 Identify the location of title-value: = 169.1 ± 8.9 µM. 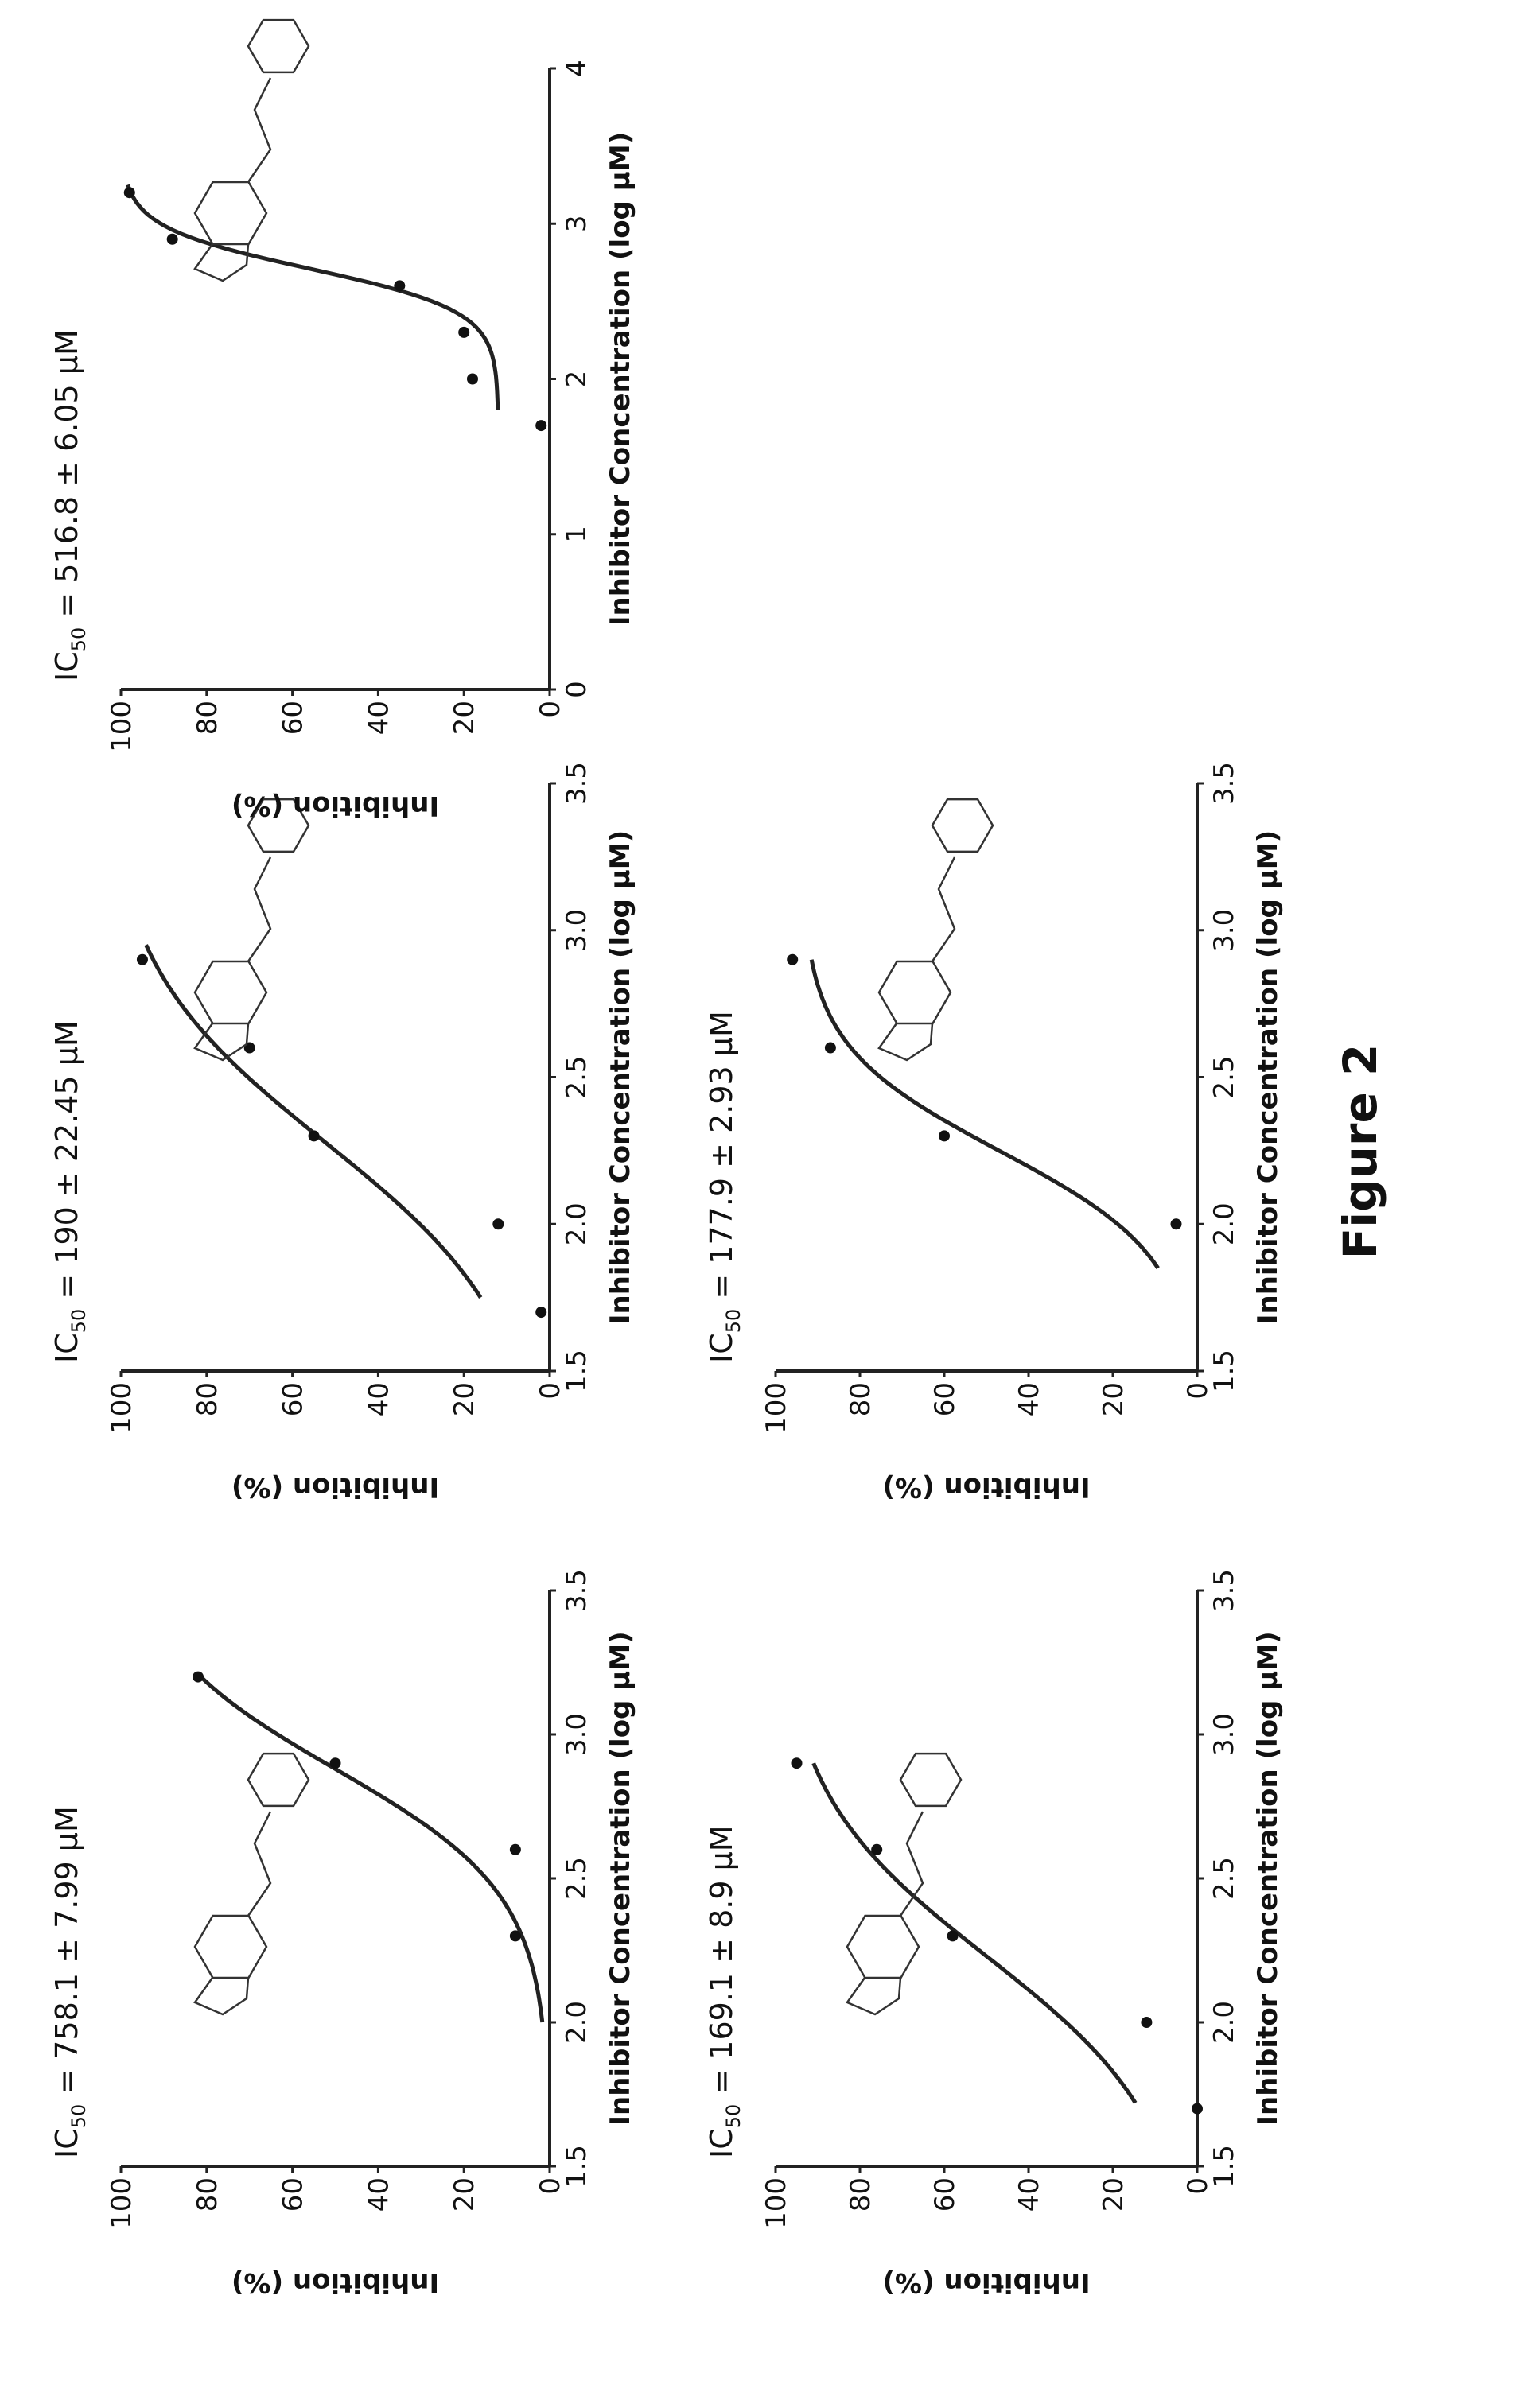
(722, 1964).